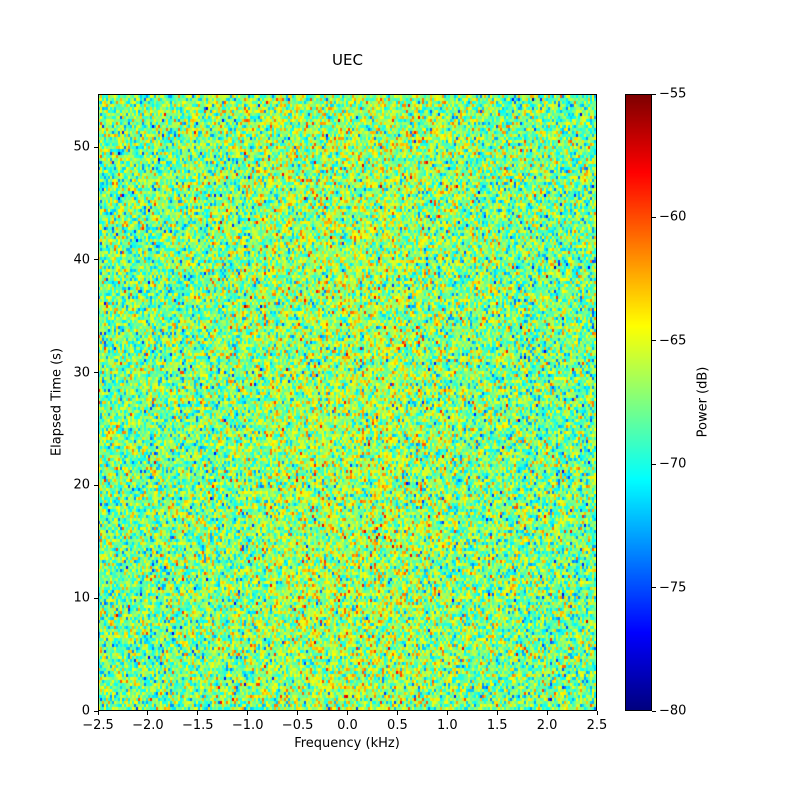 This screenshot has width=800, height=800. I want to click on x-tick-label: −1.5, so click(198, 725).